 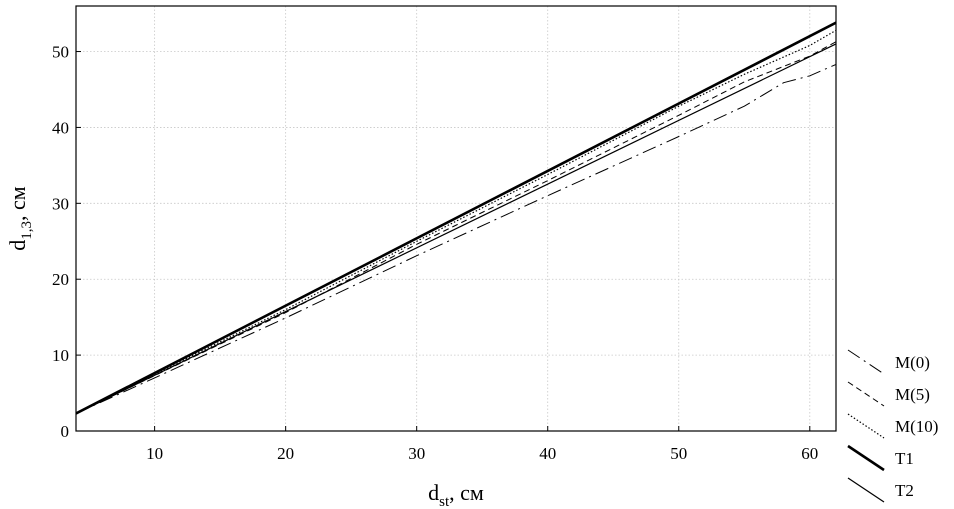 I want to click on y-tick-label: 30, so click(x=60, y=203).